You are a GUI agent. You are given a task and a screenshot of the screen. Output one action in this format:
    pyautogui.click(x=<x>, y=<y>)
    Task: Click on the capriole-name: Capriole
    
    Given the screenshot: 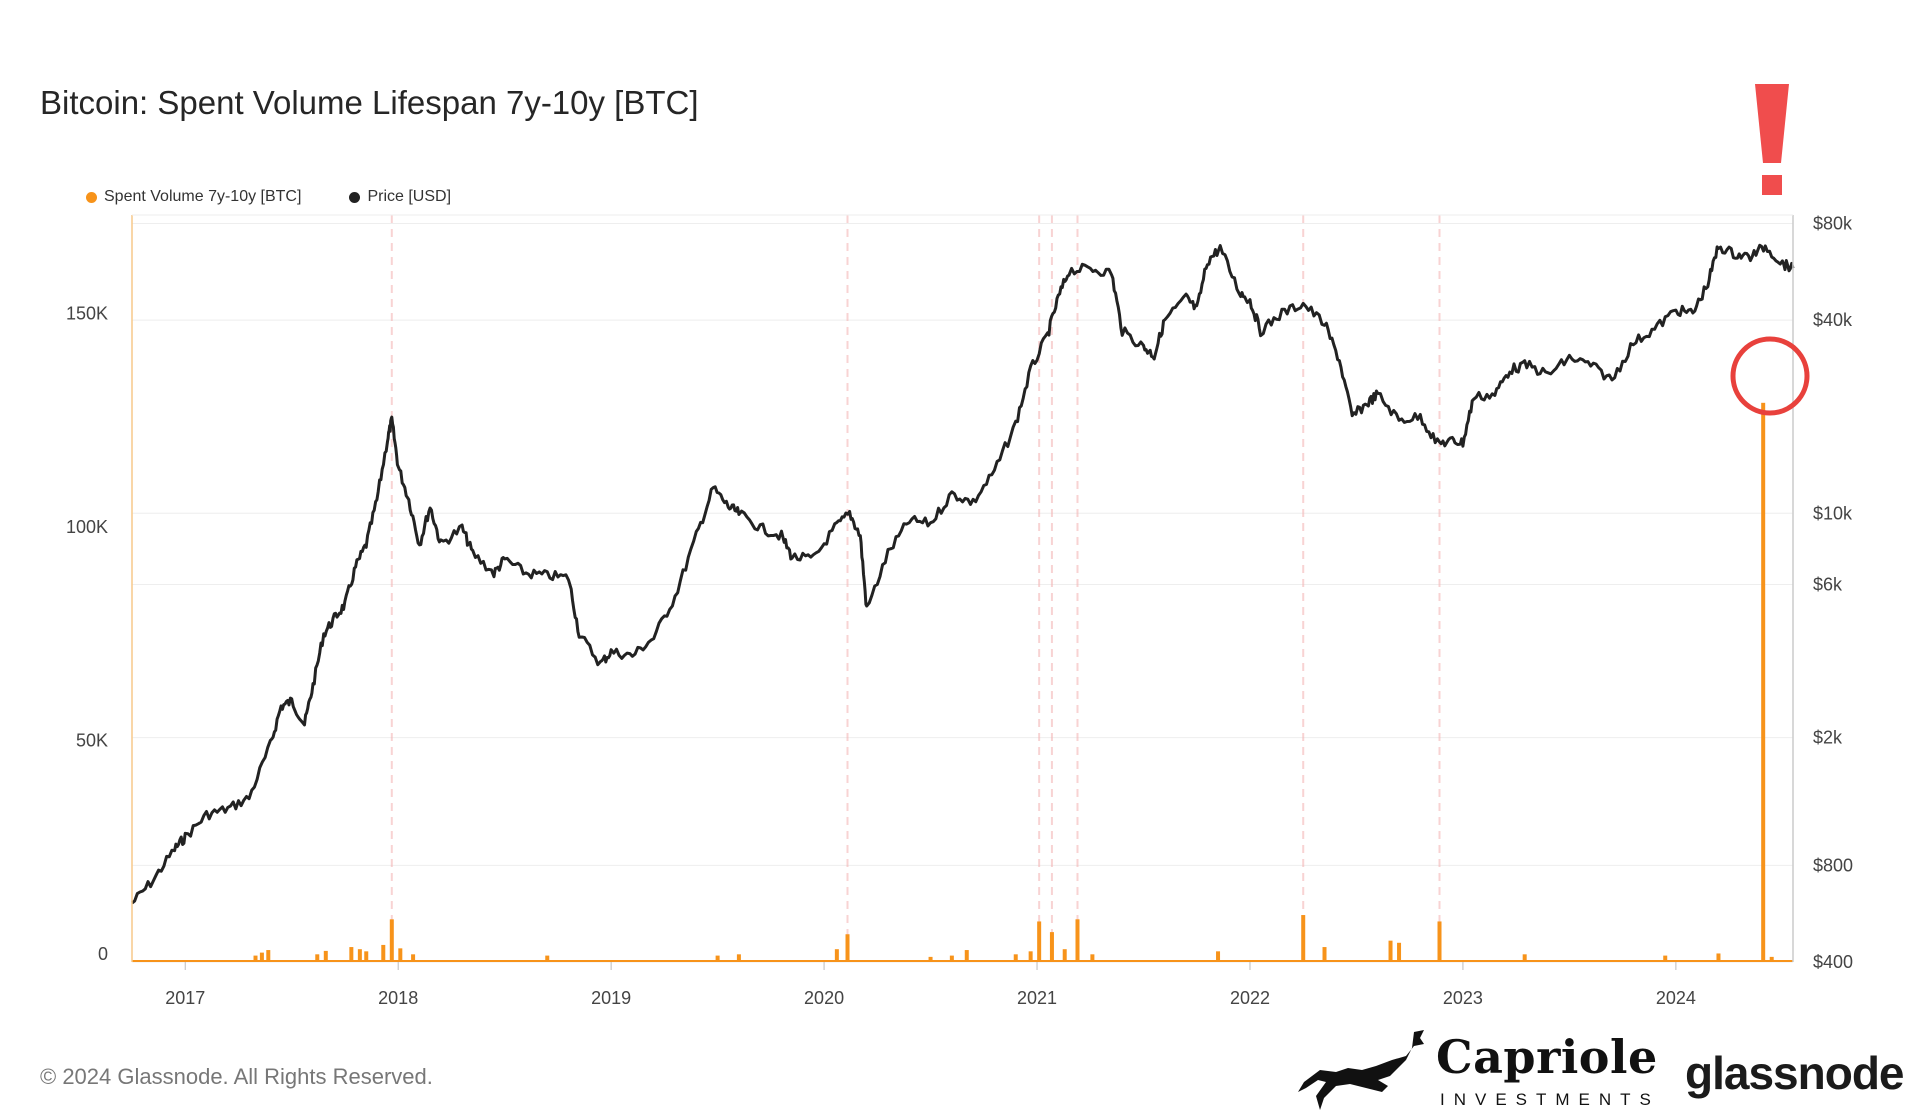 What is the action you would take?
    pyautogui.click(x=1547, y=1057)
    